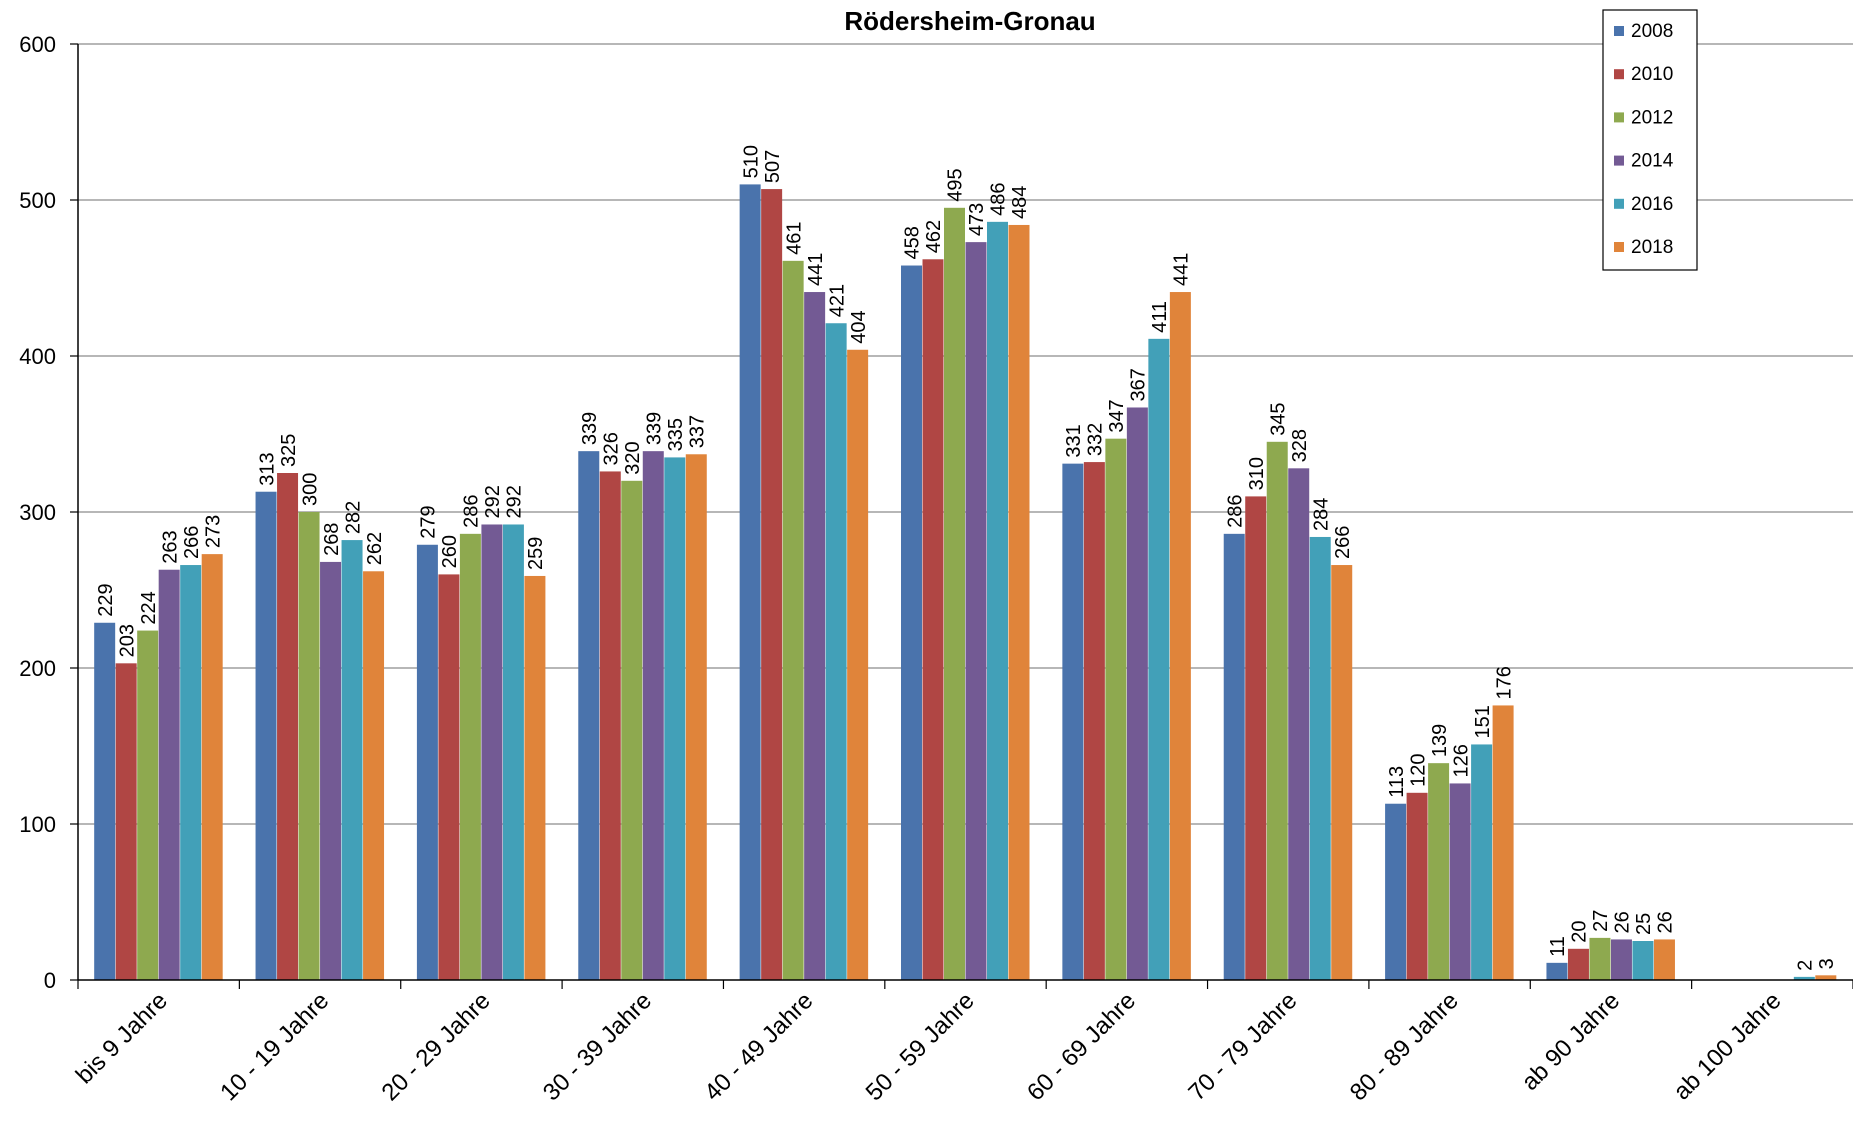  I want to click on data-label: 320, so click(633, 457).